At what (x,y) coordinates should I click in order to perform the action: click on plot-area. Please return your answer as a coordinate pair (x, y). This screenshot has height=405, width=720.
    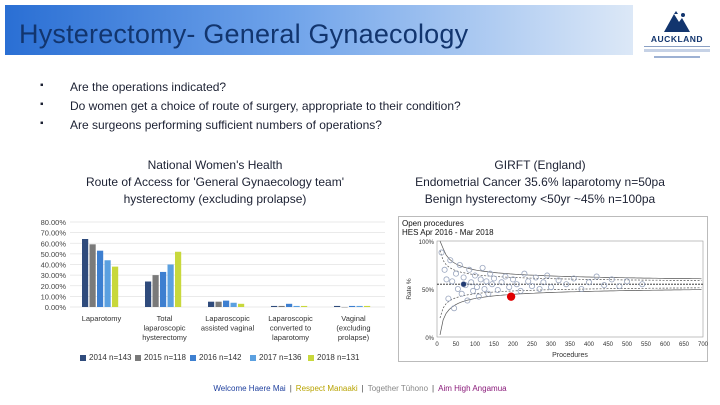
    Looking at the image, I should click on (570, 289).